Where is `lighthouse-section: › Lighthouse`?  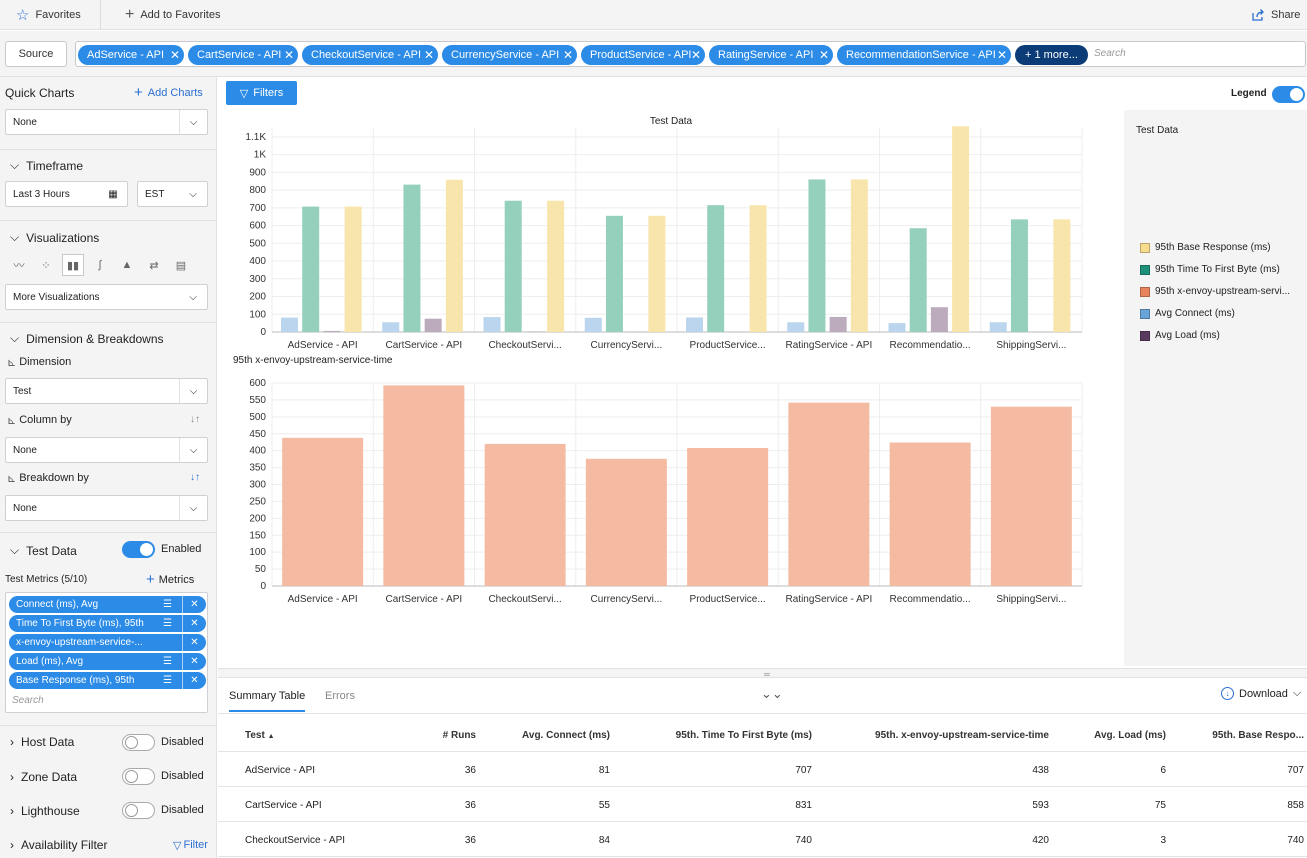
lighthouse-section: › Lighthouse is located at coordinates (45, 811).